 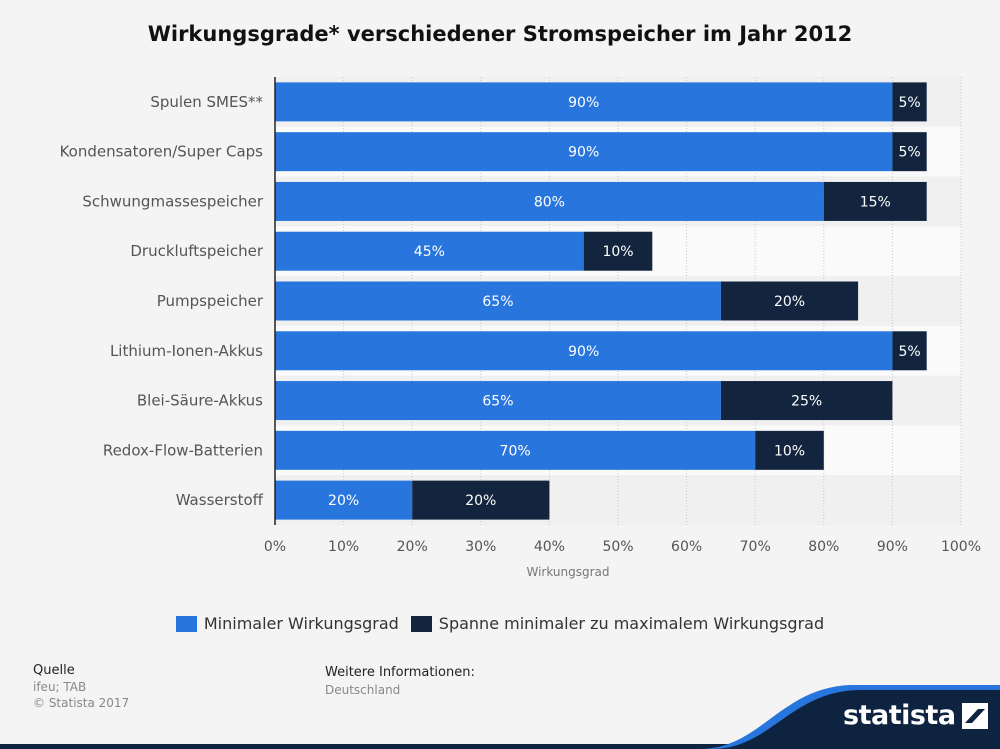 I want to click on x-tick-label: 60%, so click(x=686, y=547).